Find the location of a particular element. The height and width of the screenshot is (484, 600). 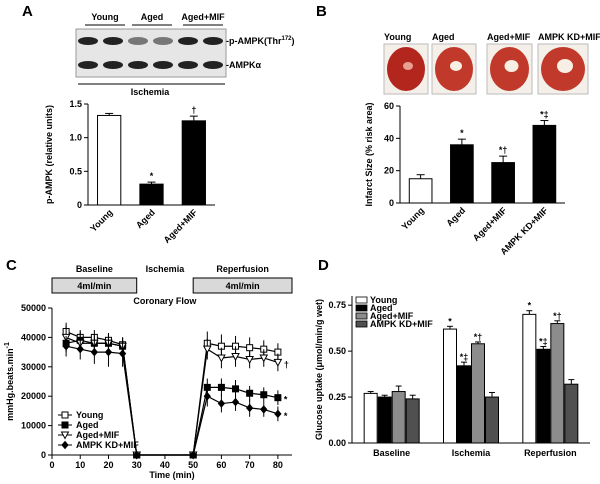

y-tick-label: 20000 is located at coordinates (33, 396).